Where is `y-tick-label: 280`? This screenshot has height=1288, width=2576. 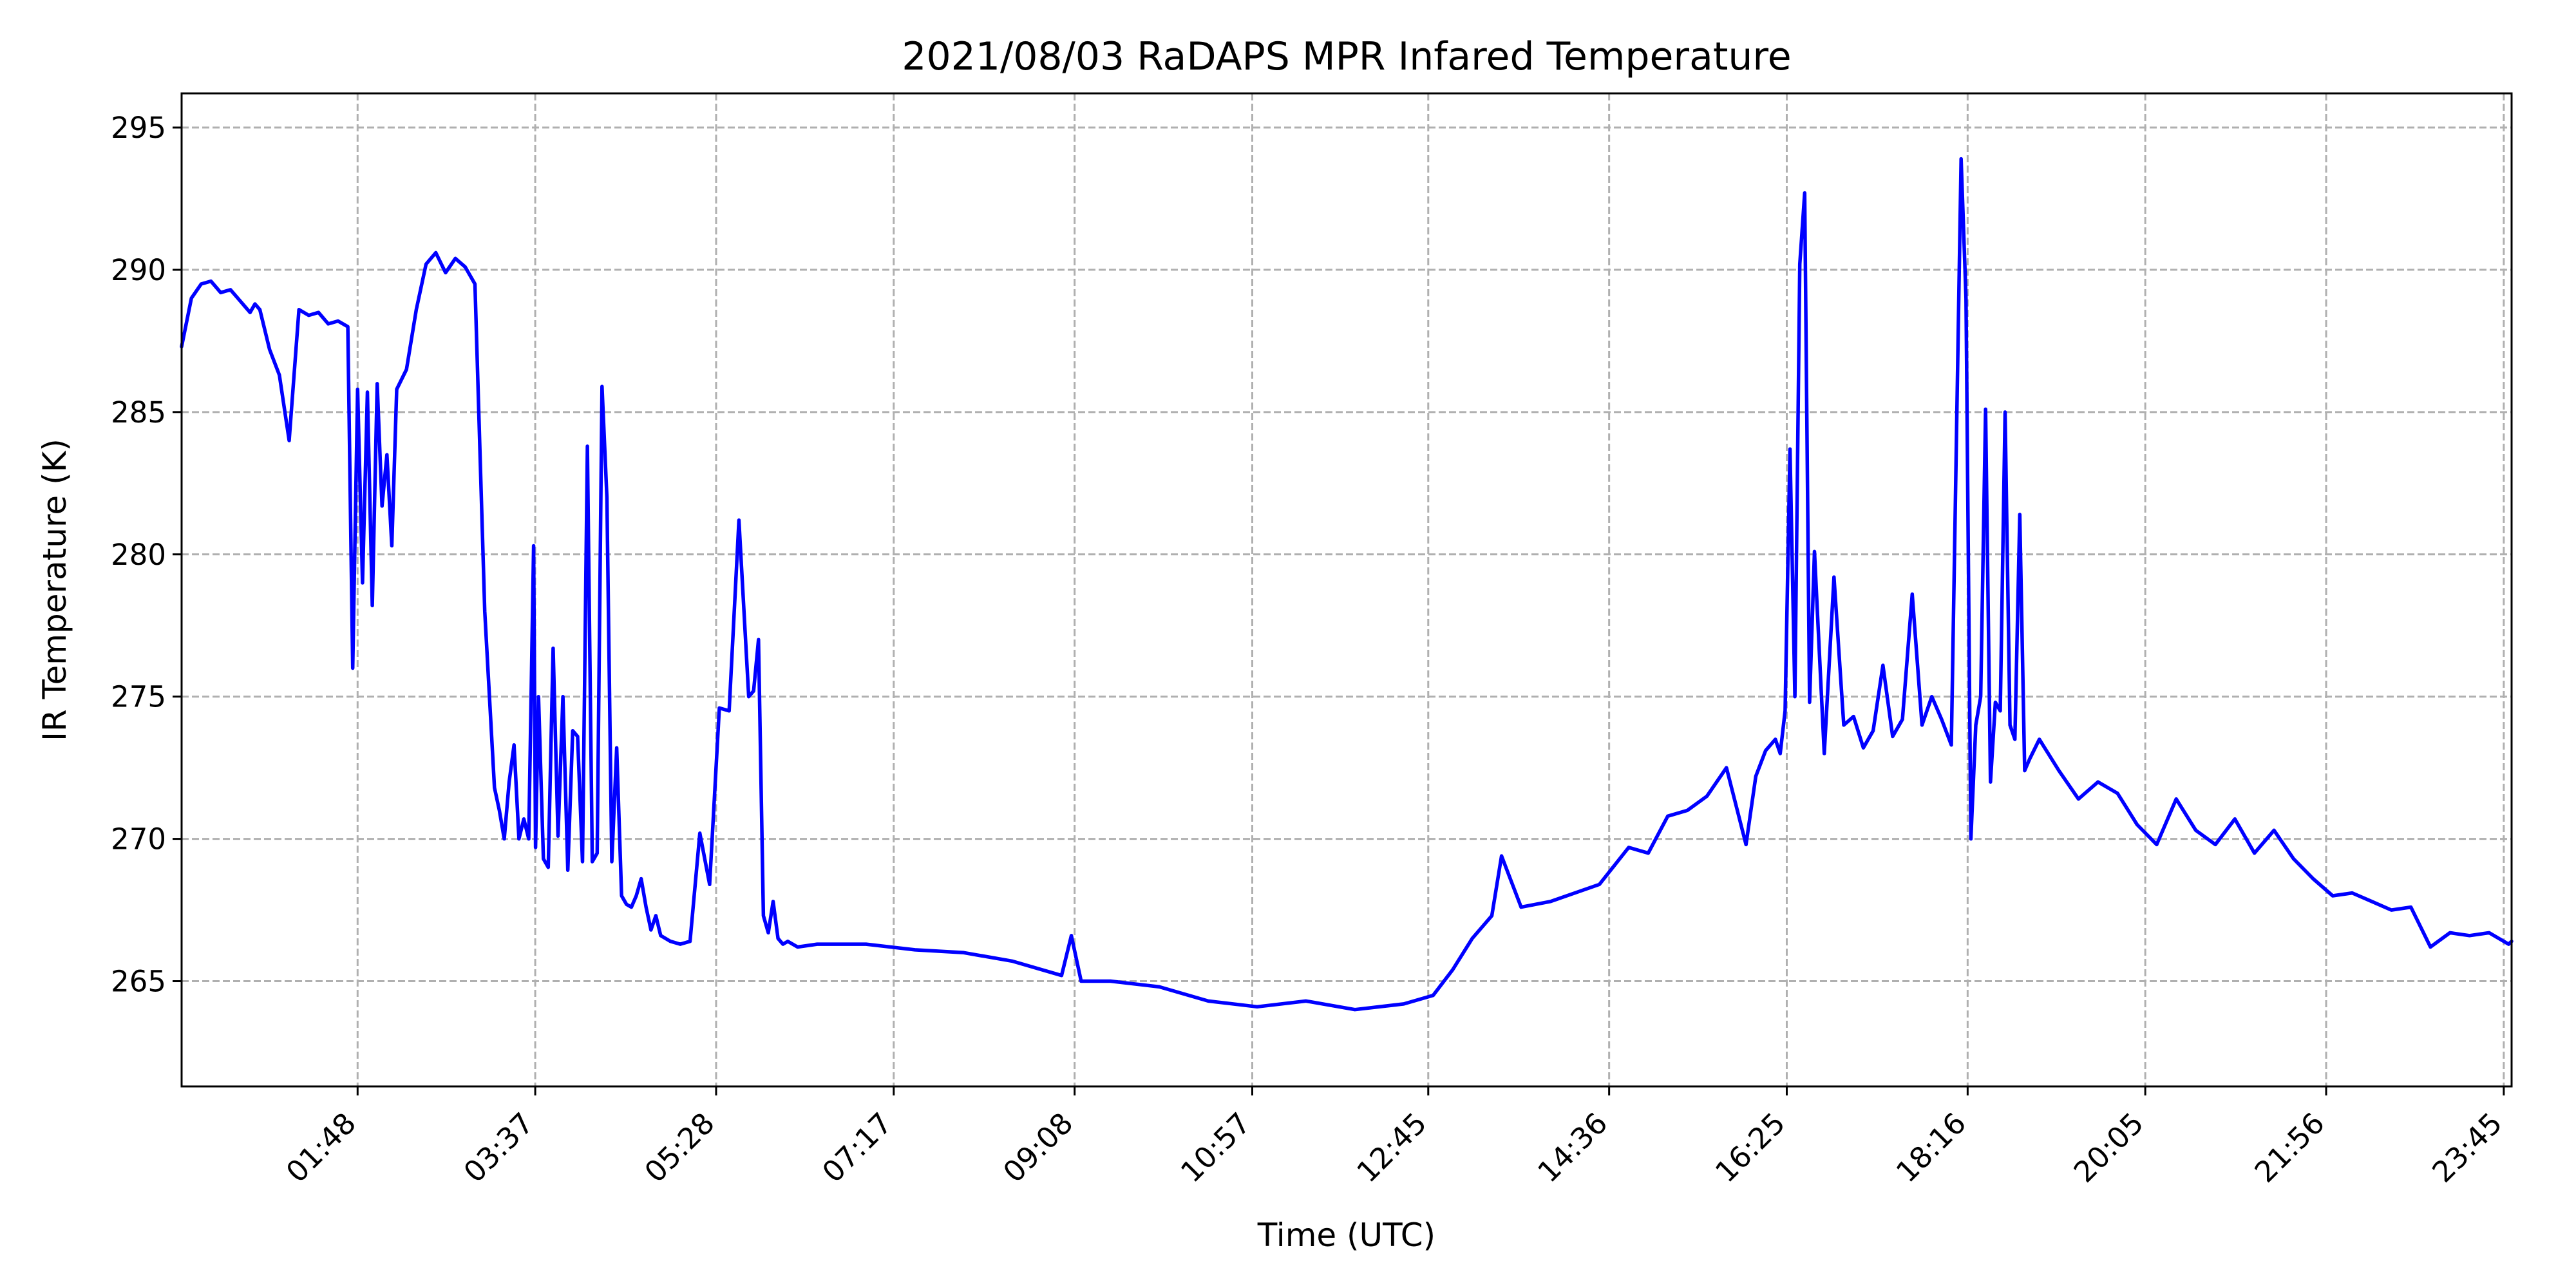 y-tick-label: 280 is located at coordinates (139, 555).